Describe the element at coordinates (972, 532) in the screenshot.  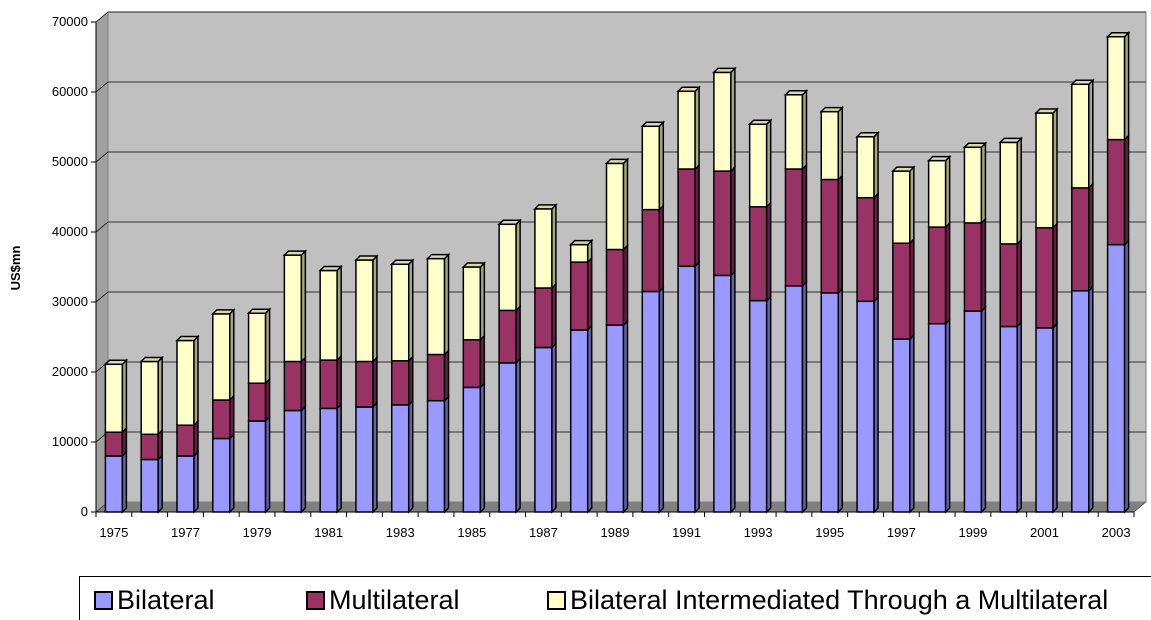
I see `x-tick-label: 1999` at that location.